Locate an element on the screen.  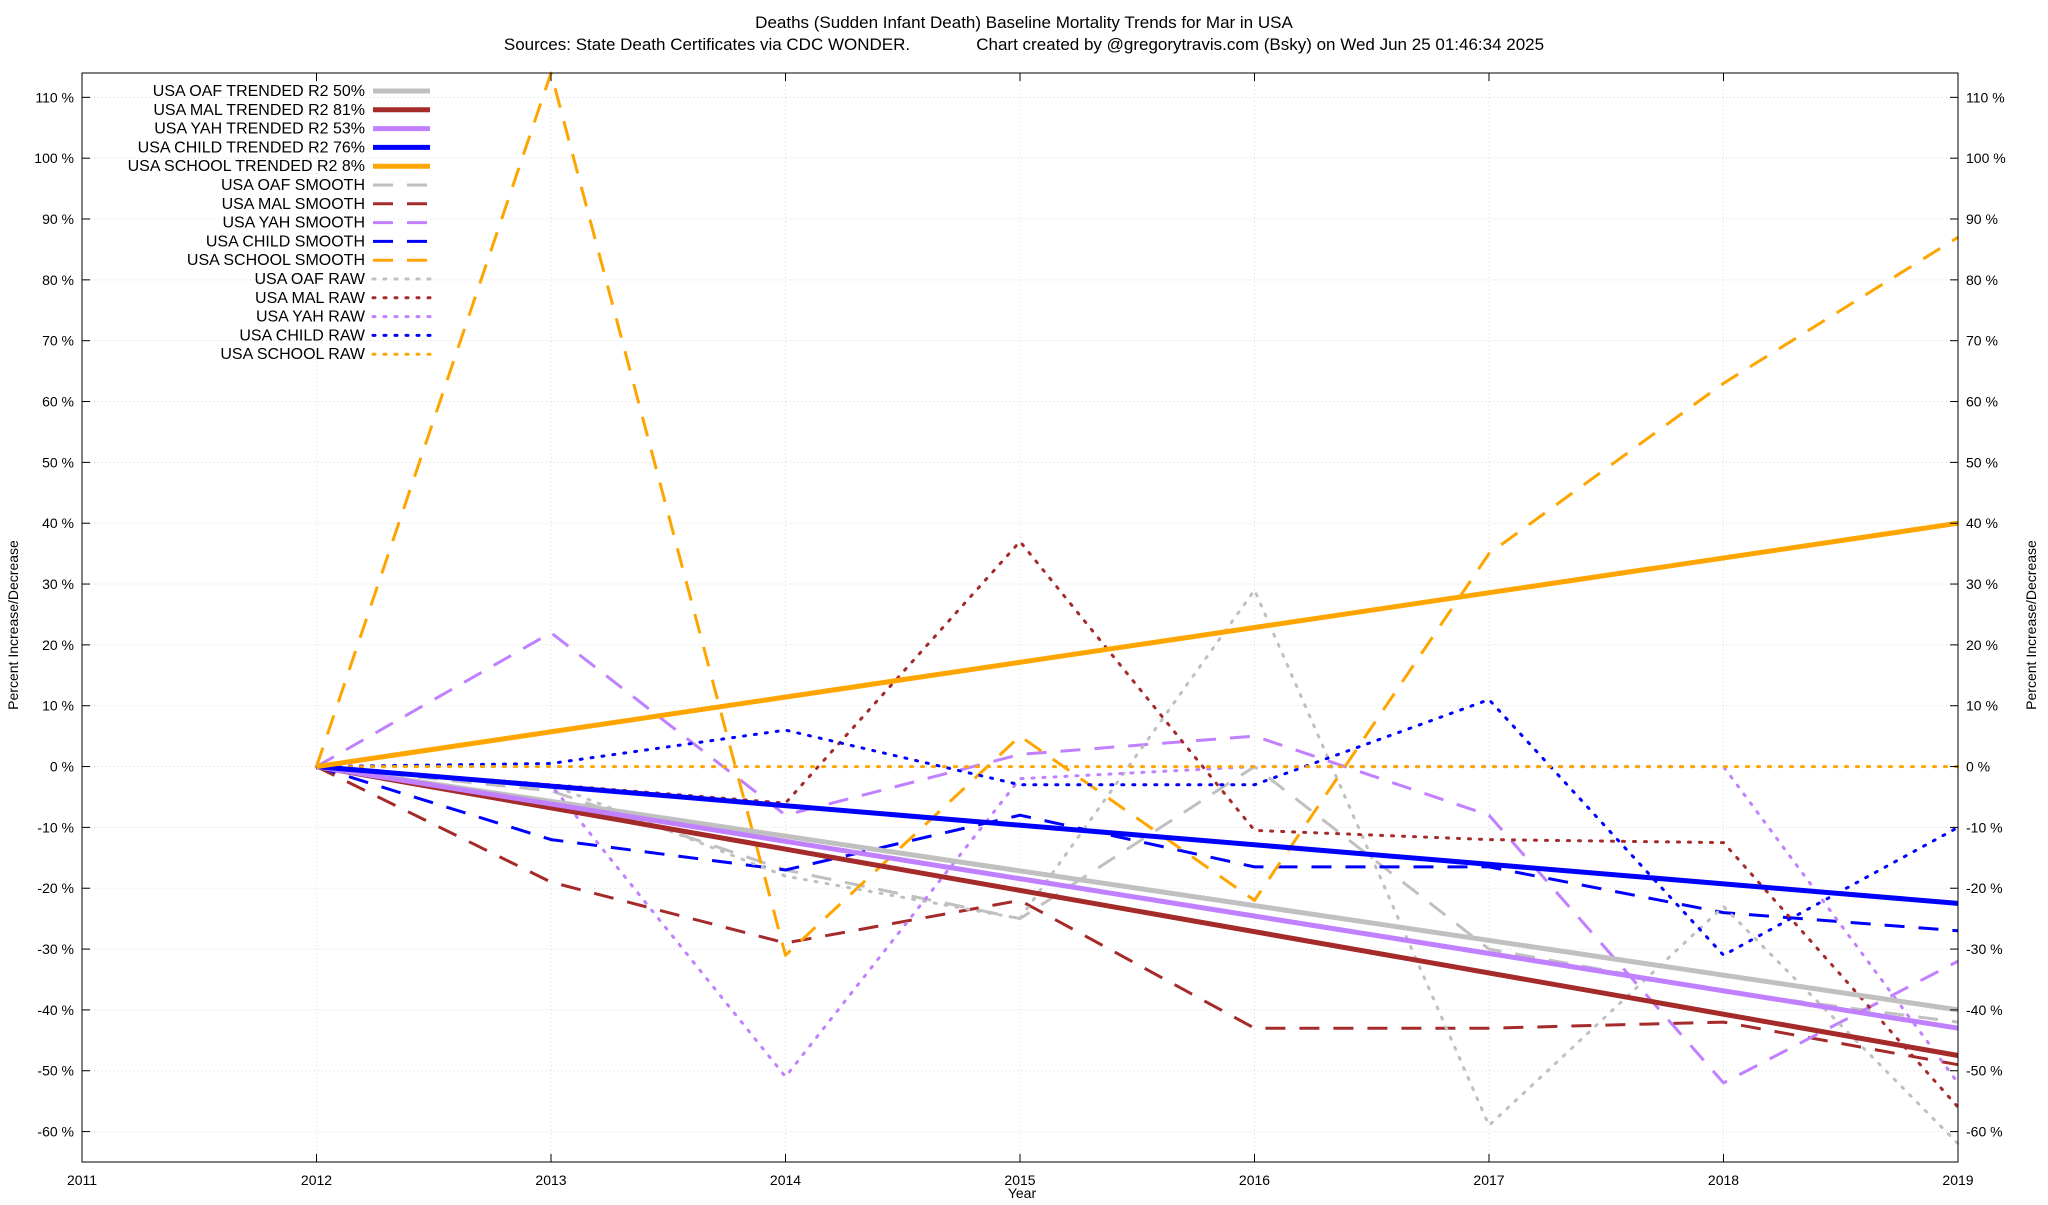
x-tick-label: 2015 is located at coordinates (1019, 1180).